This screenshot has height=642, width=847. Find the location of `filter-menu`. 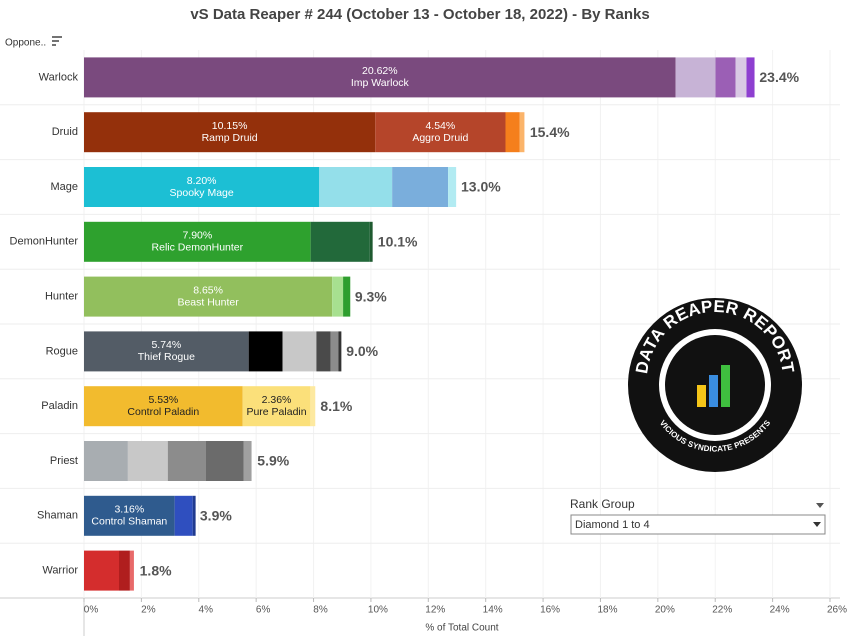

filter-menu is located at coordinates (820, 505).